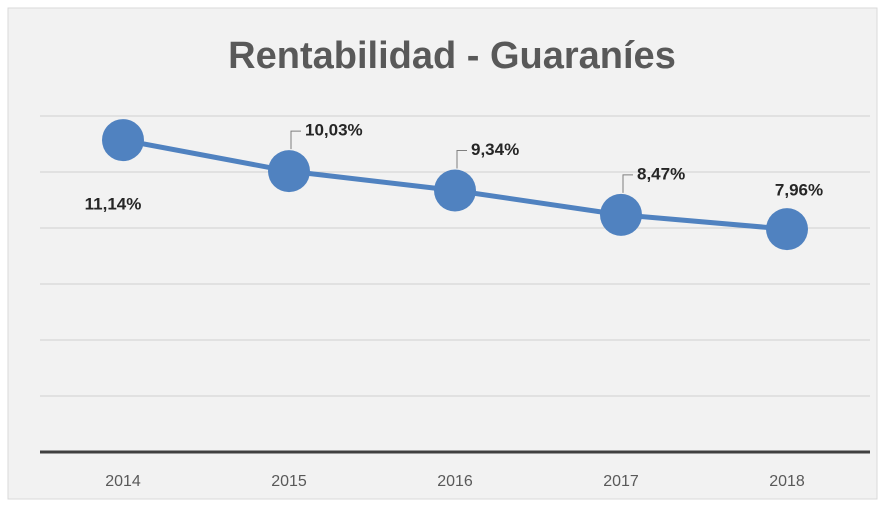 Image resolution: width=885 pixels, height=507 pixels. I want to click on data-label: 7,96%, so click(799, 190).